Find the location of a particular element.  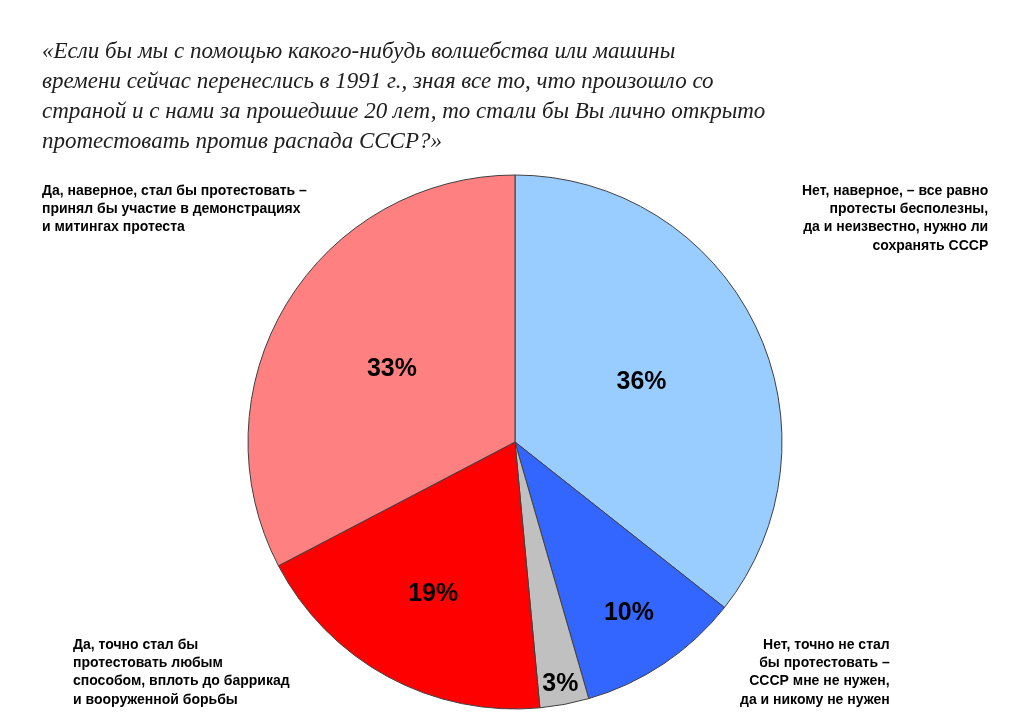

slice-label: Да, наверное, стал бы протестовать – принял бы участие в демонстрациях и митингах протеста is located at coordinates (175, 208).